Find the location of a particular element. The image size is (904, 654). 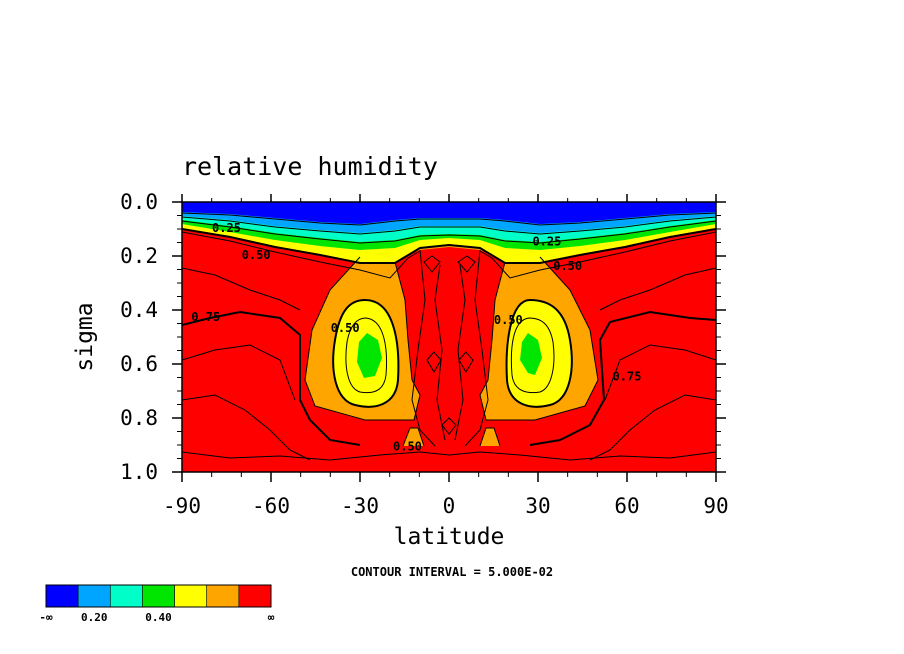

y-axis-label: sigma is located at coordinates (85, 336).